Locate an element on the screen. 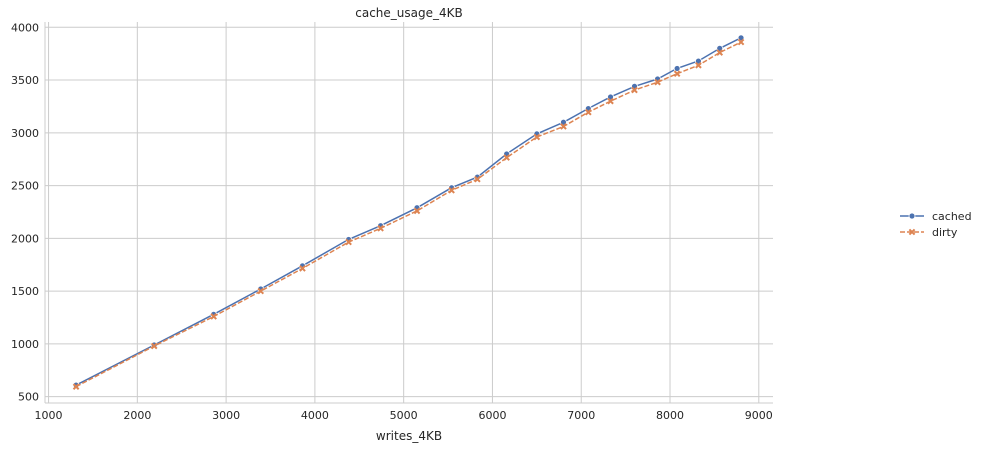  x-tick-label: 3000 is located at coordinates (226, 415).